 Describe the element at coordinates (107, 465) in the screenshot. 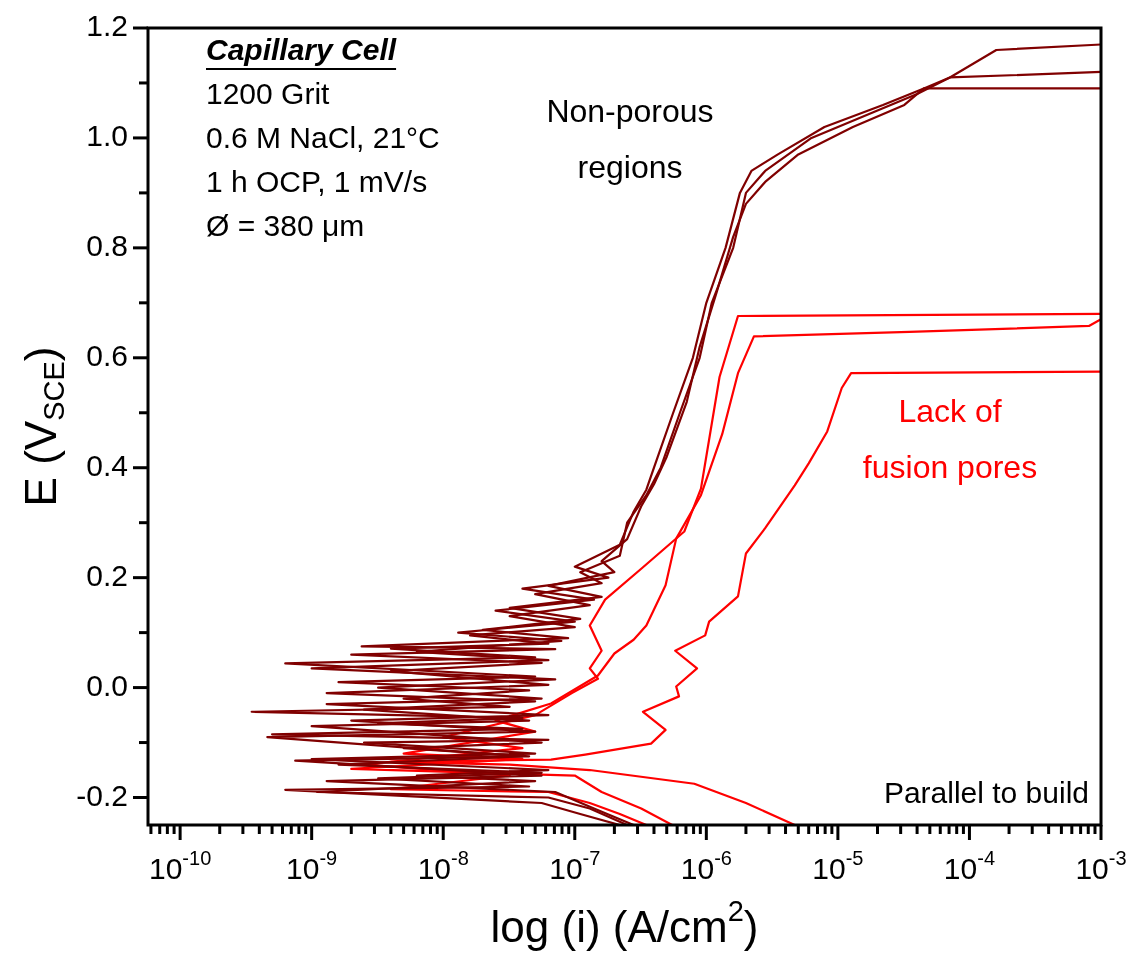

I see `y-tick-label: 0.4` at that location.